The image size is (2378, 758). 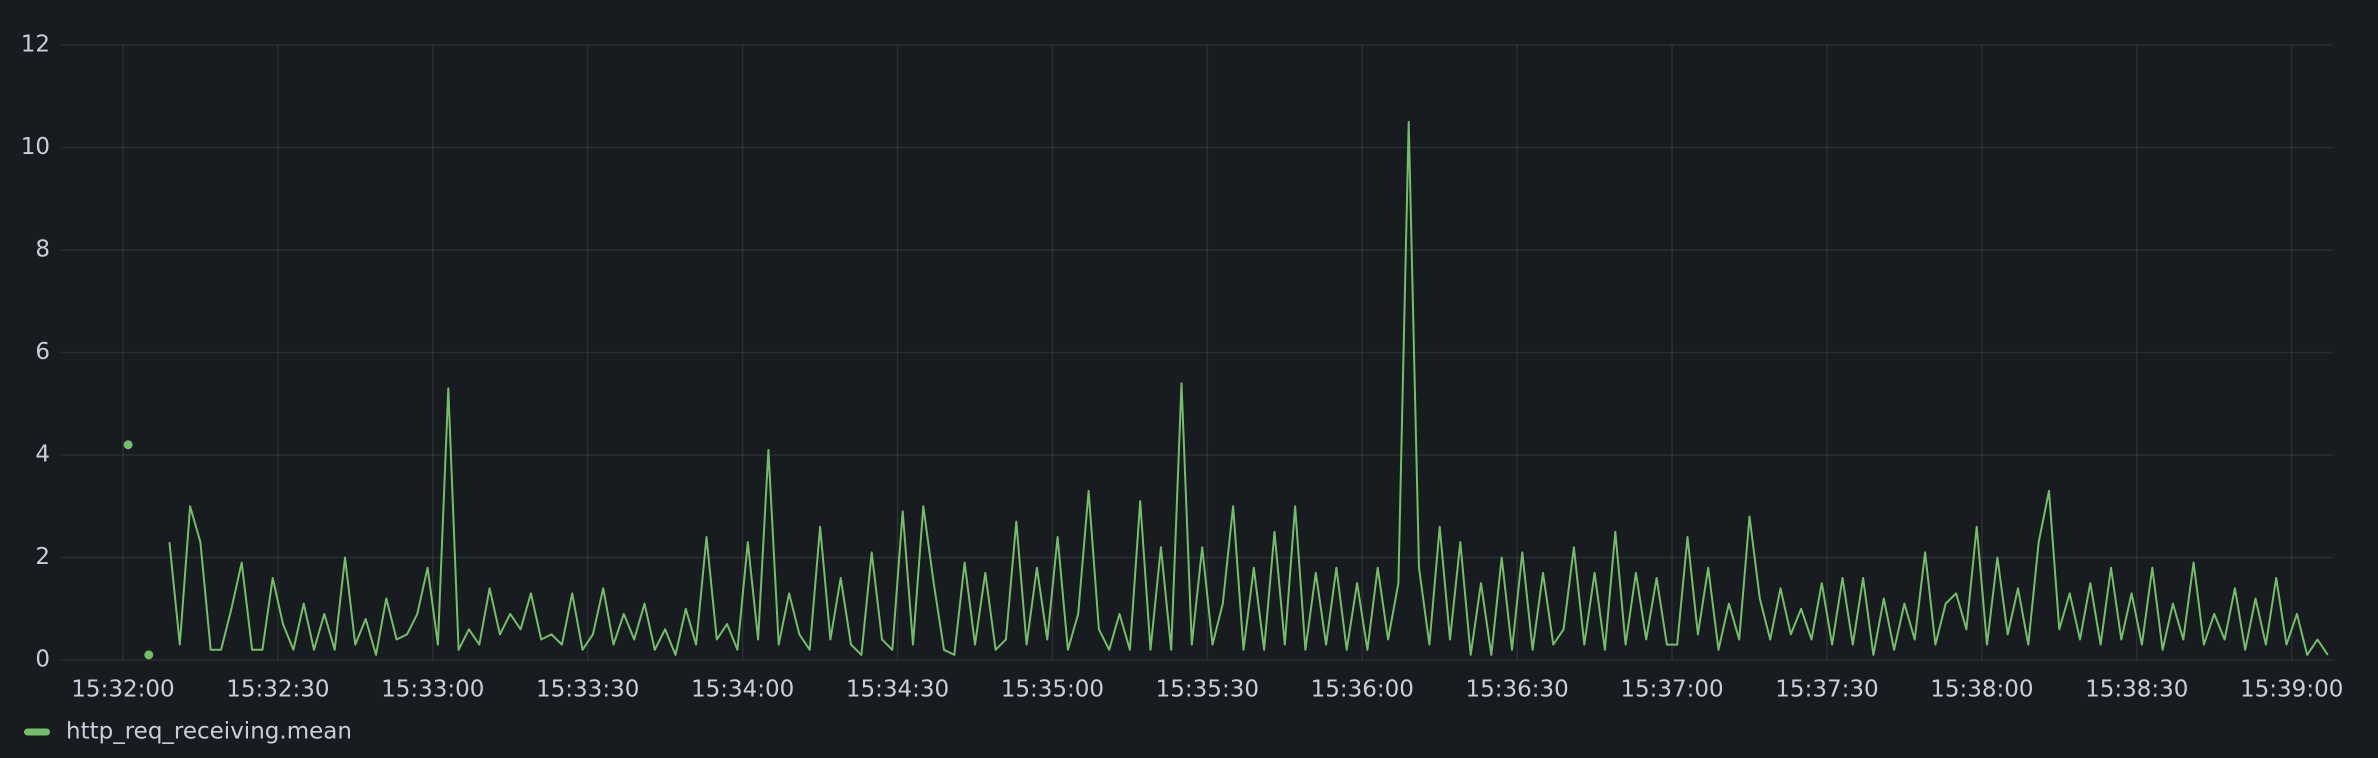 I want to click on y-tick-label: 12, so click(x=35, y=45).